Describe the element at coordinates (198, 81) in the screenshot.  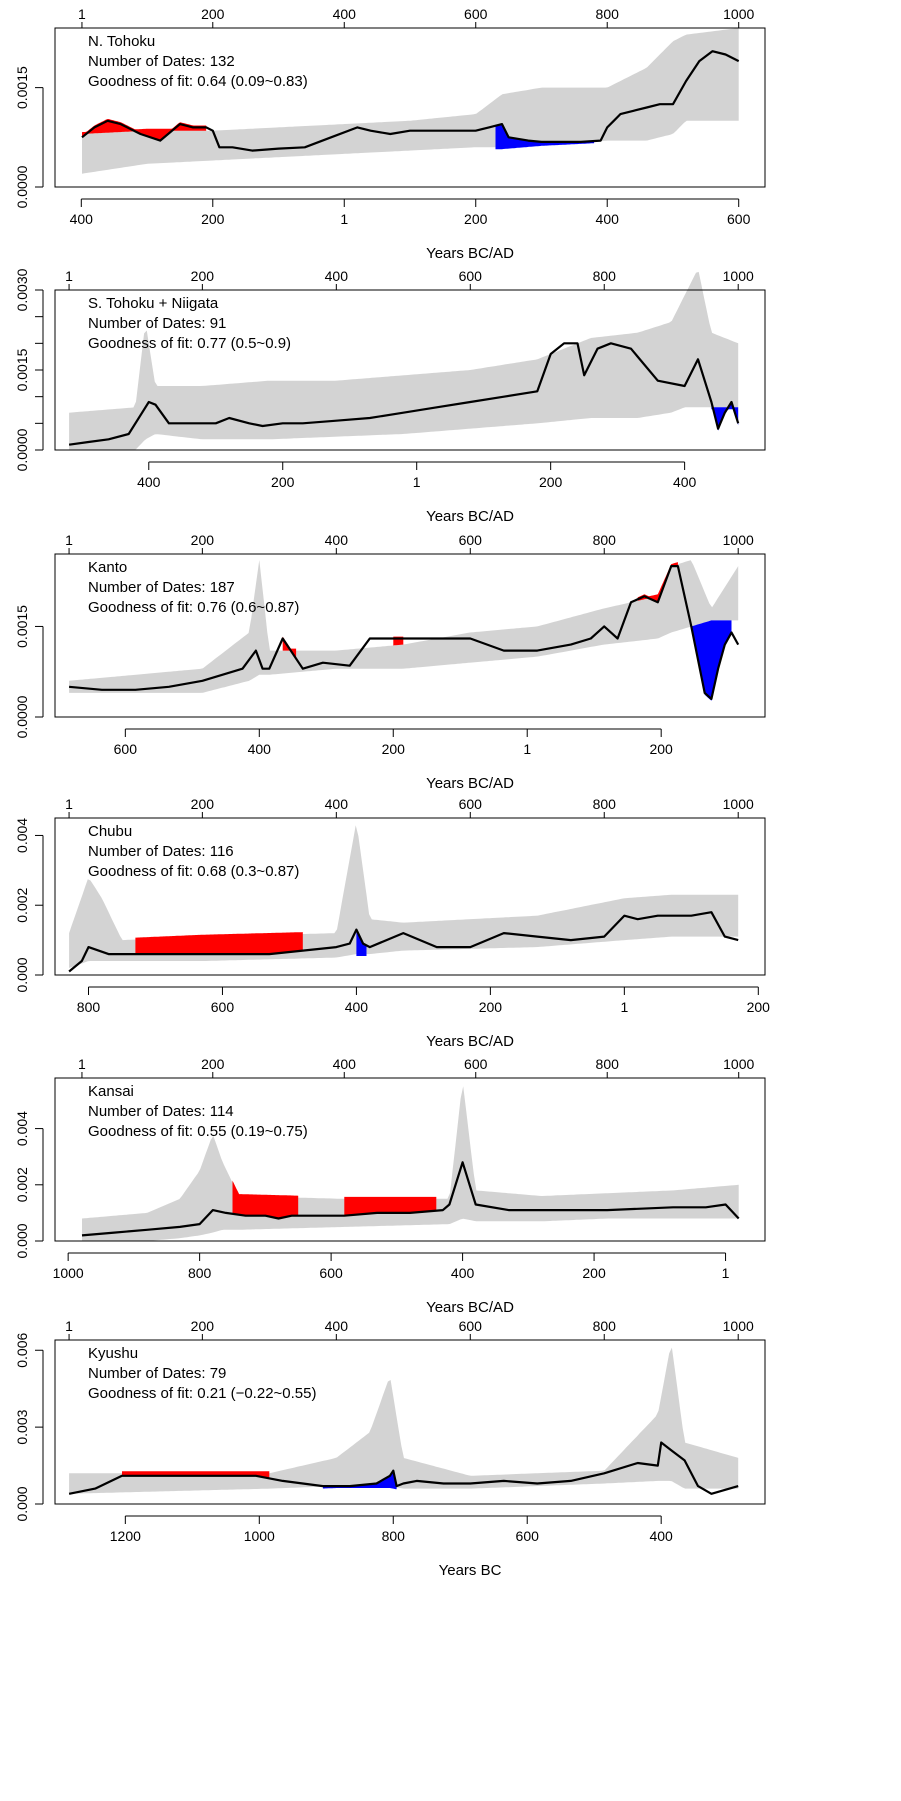
I see `region-stat: Goodness of fit: 0.64 (0.09~0.83)` at that location.